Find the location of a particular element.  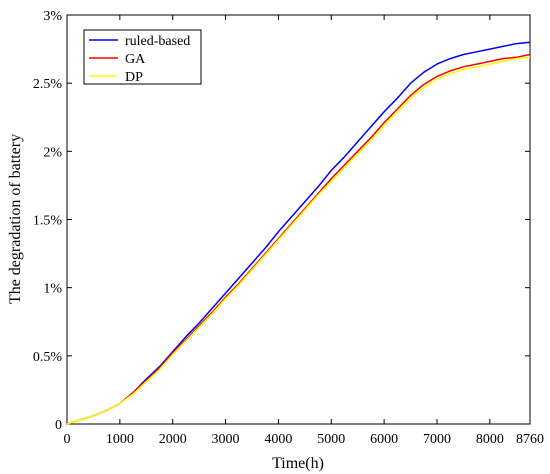

x-tick-label: 3000 is located at coordinates (226, 439).